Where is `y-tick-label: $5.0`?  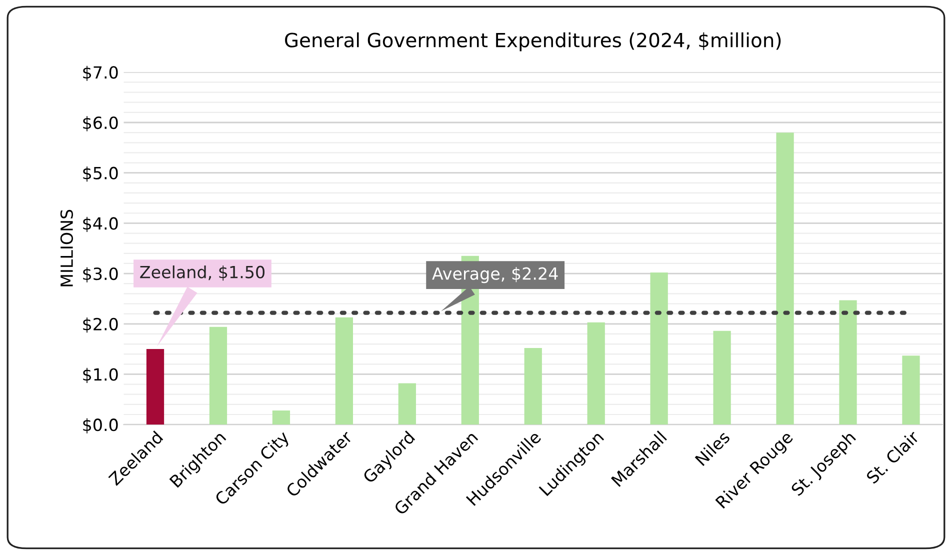 y-tick-label: $5.0 is located at coordinates (100, 174).